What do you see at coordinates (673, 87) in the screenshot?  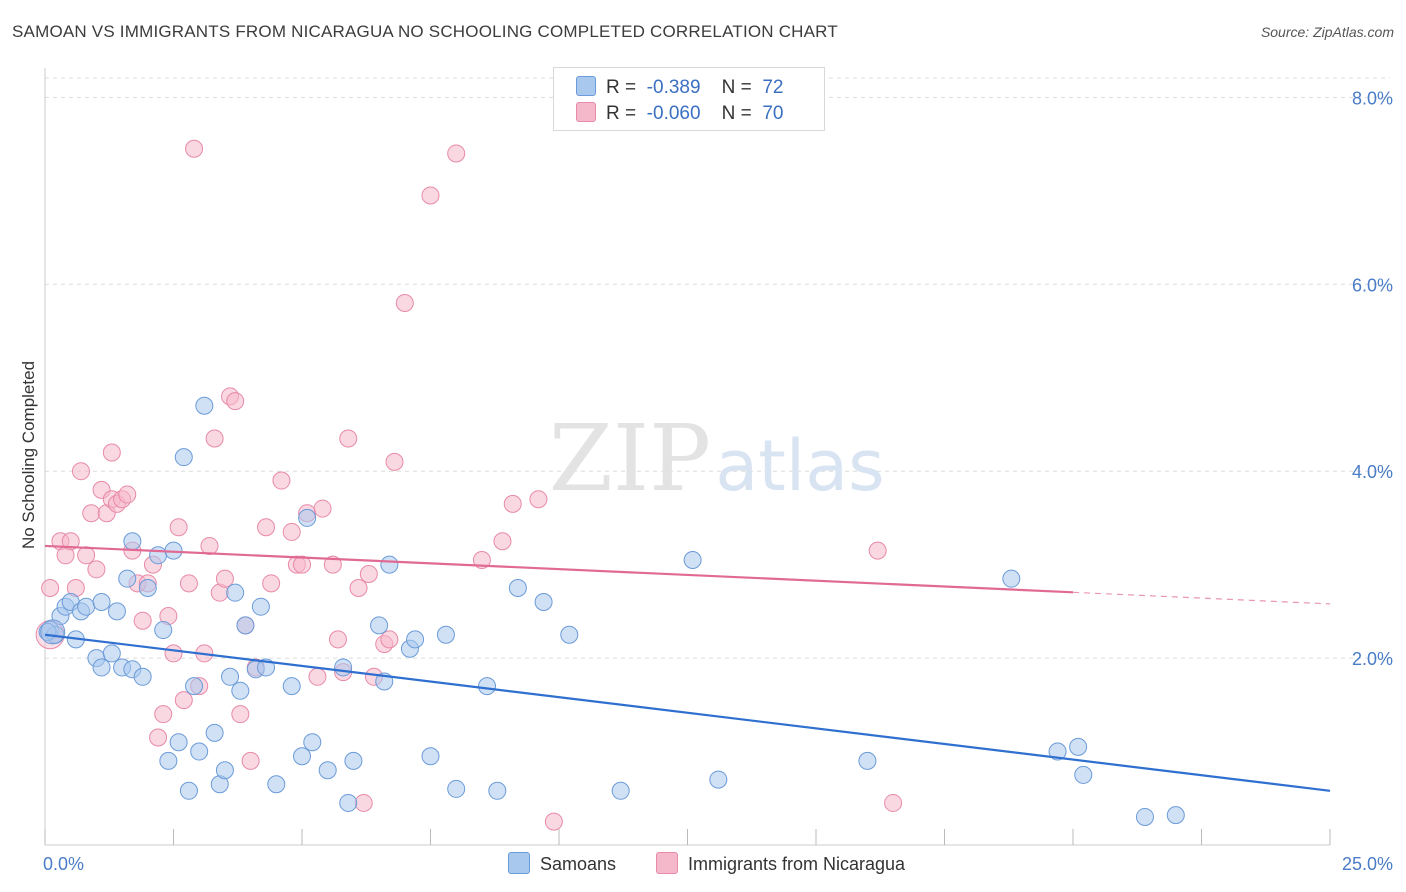 I see `legend-r-value: -0.389` at bounding box center [673, 87].